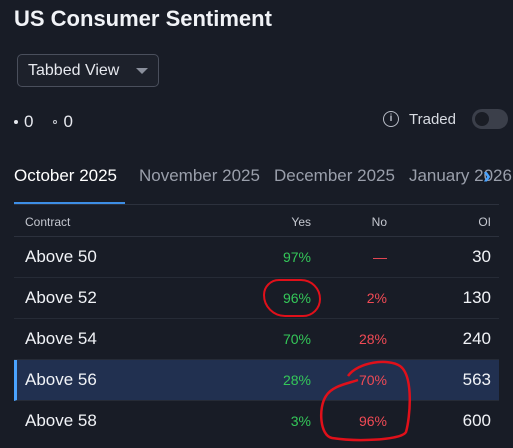 The height and width of the screenshot is (448, 513). I want to click on yes-price: 97%, so click(296, 257).